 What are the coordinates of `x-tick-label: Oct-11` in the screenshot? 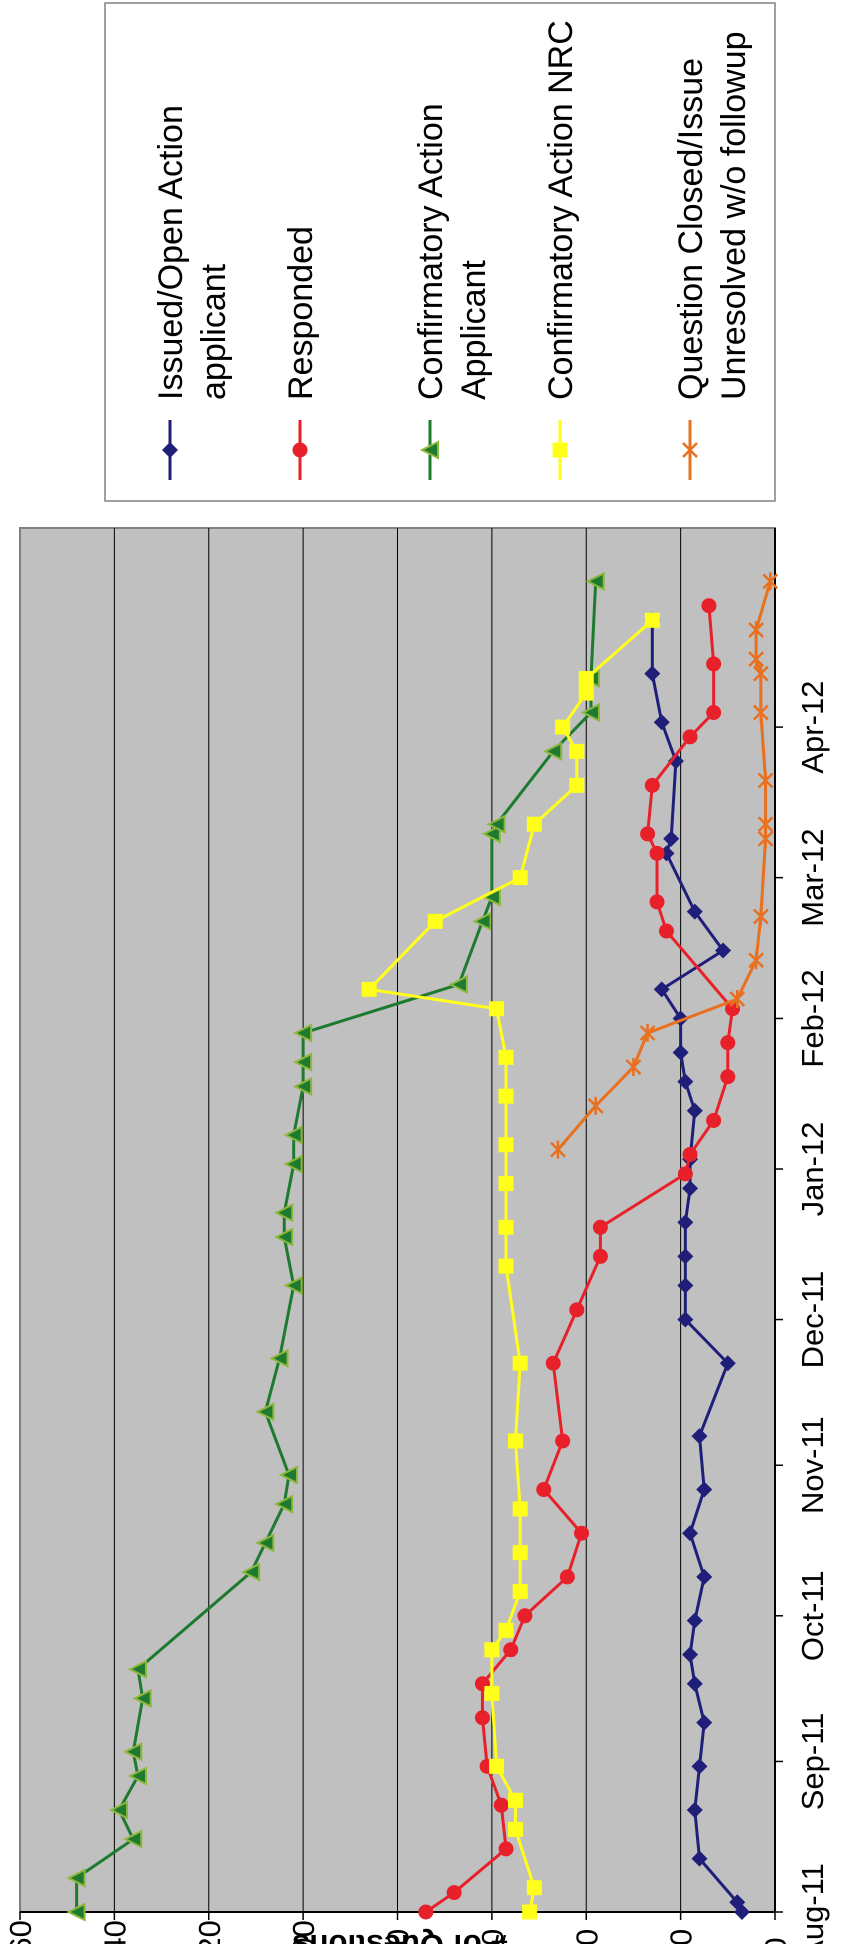 It's located at (812, 1615).